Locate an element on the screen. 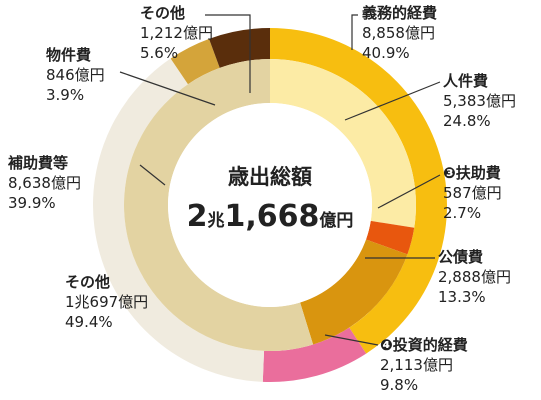  label-outer-mandatory: 義務的経費 8,858億円 40.9% is located at coordinates (399, 33).